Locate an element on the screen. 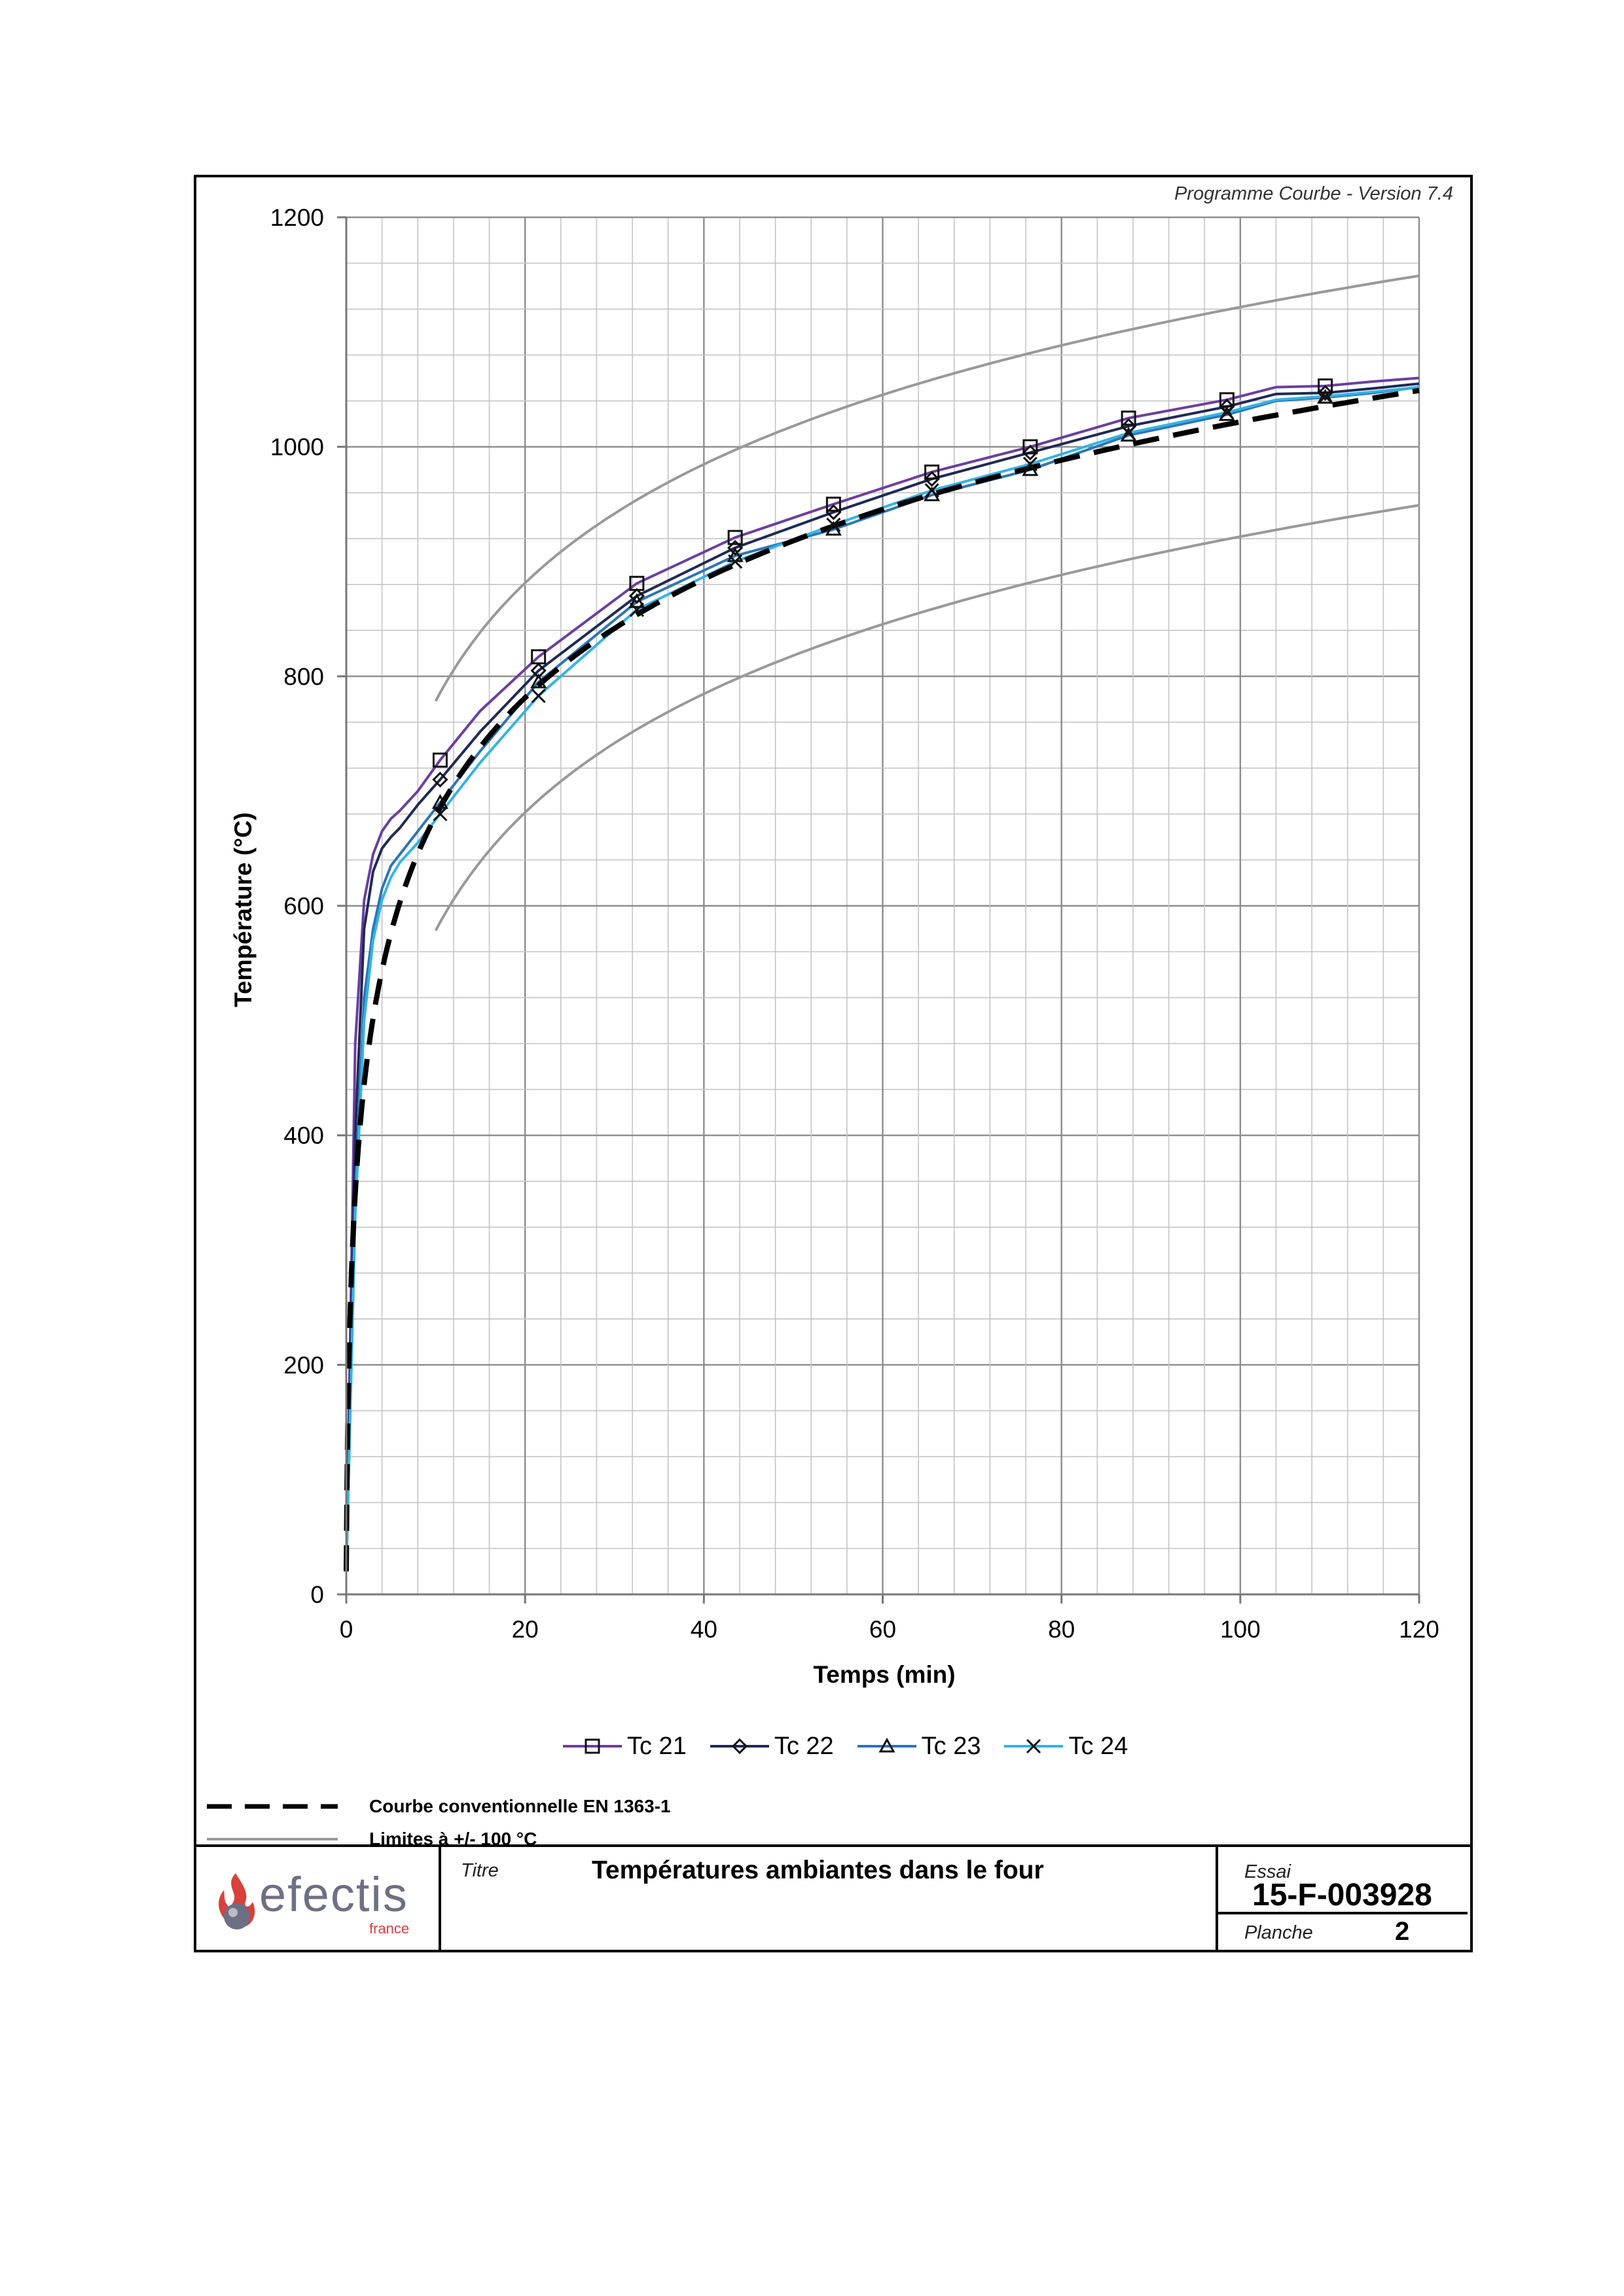  planche-number: 2 is located at coordinates (1403, 1931).